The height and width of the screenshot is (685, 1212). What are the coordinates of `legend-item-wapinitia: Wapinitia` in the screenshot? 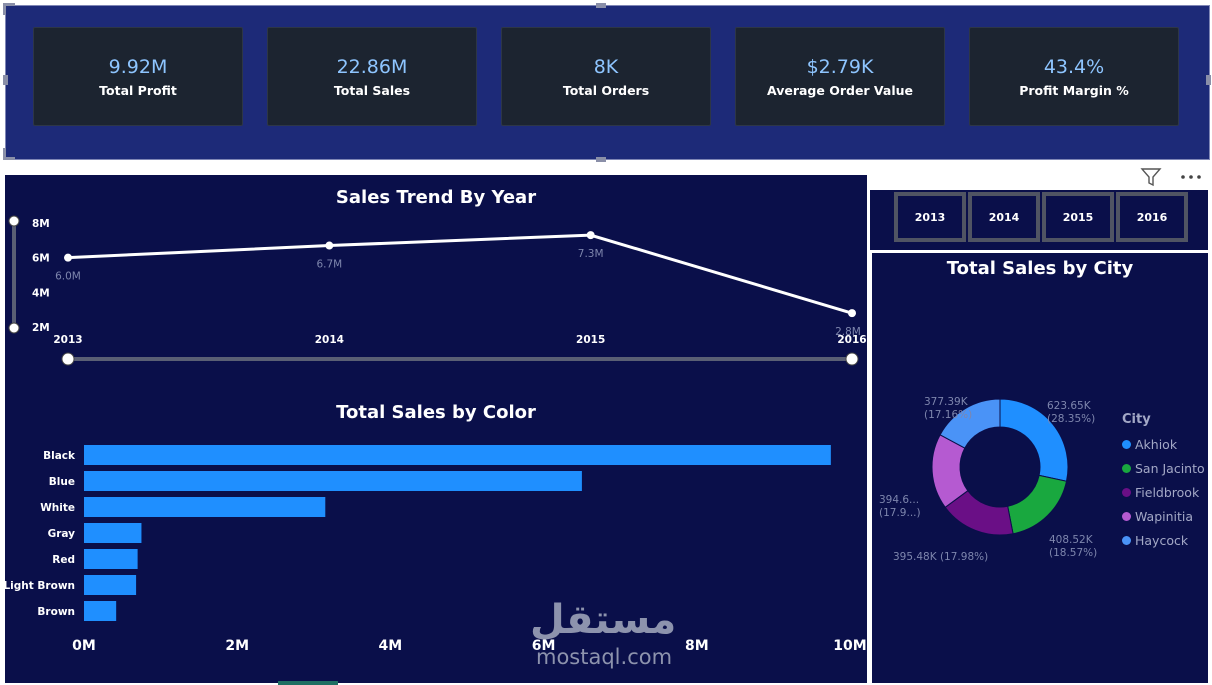 It's located at (1163, 516).